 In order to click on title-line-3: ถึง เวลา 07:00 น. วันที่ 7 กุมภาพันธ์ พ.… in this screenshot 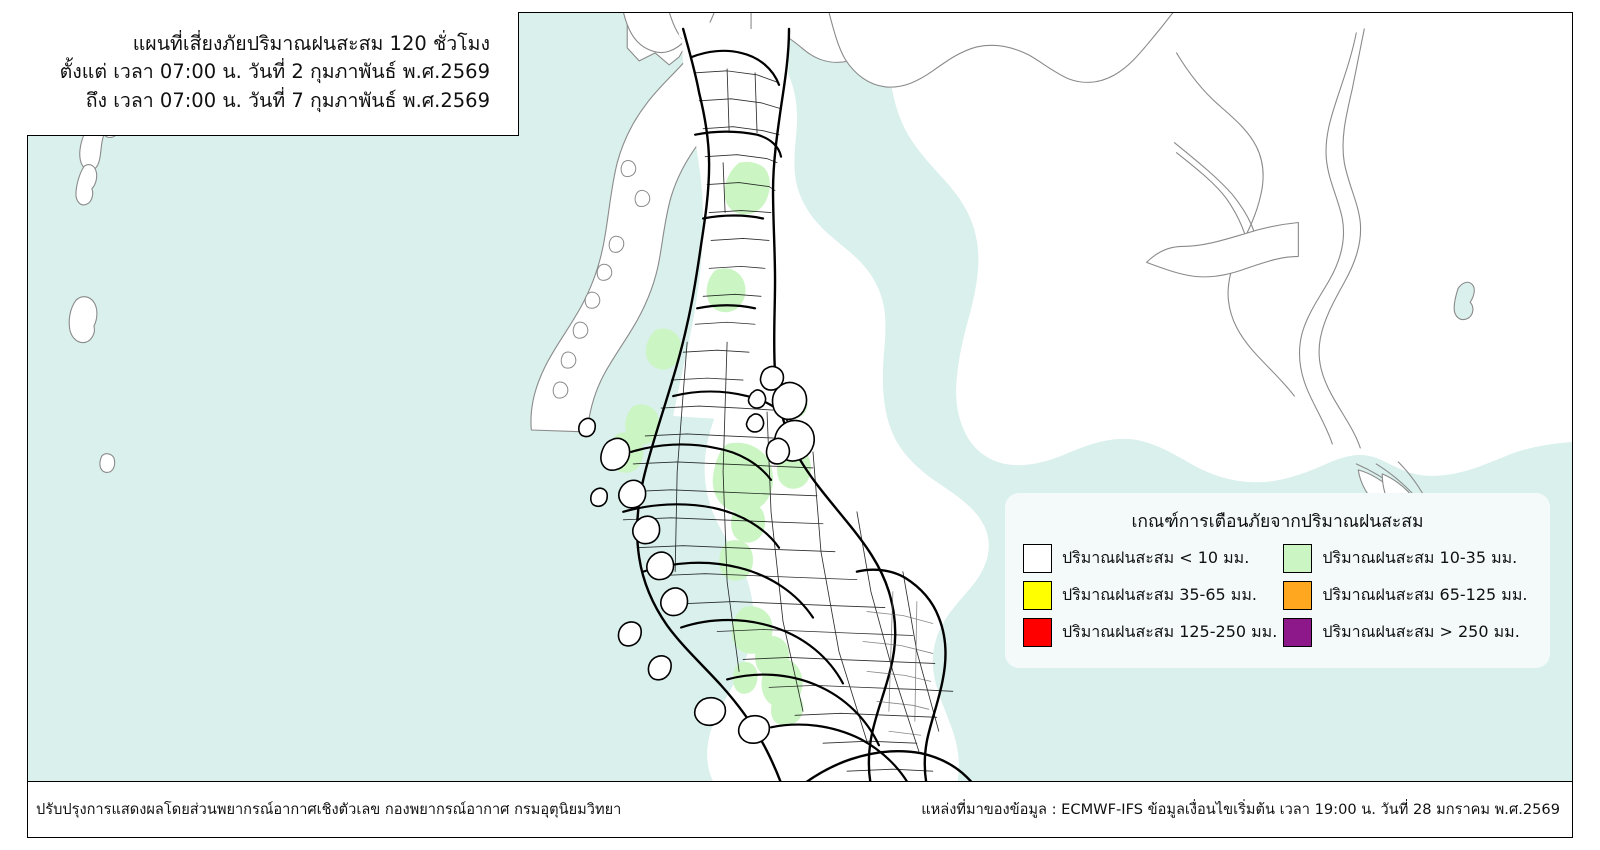, I will do `click(287, 100)`.